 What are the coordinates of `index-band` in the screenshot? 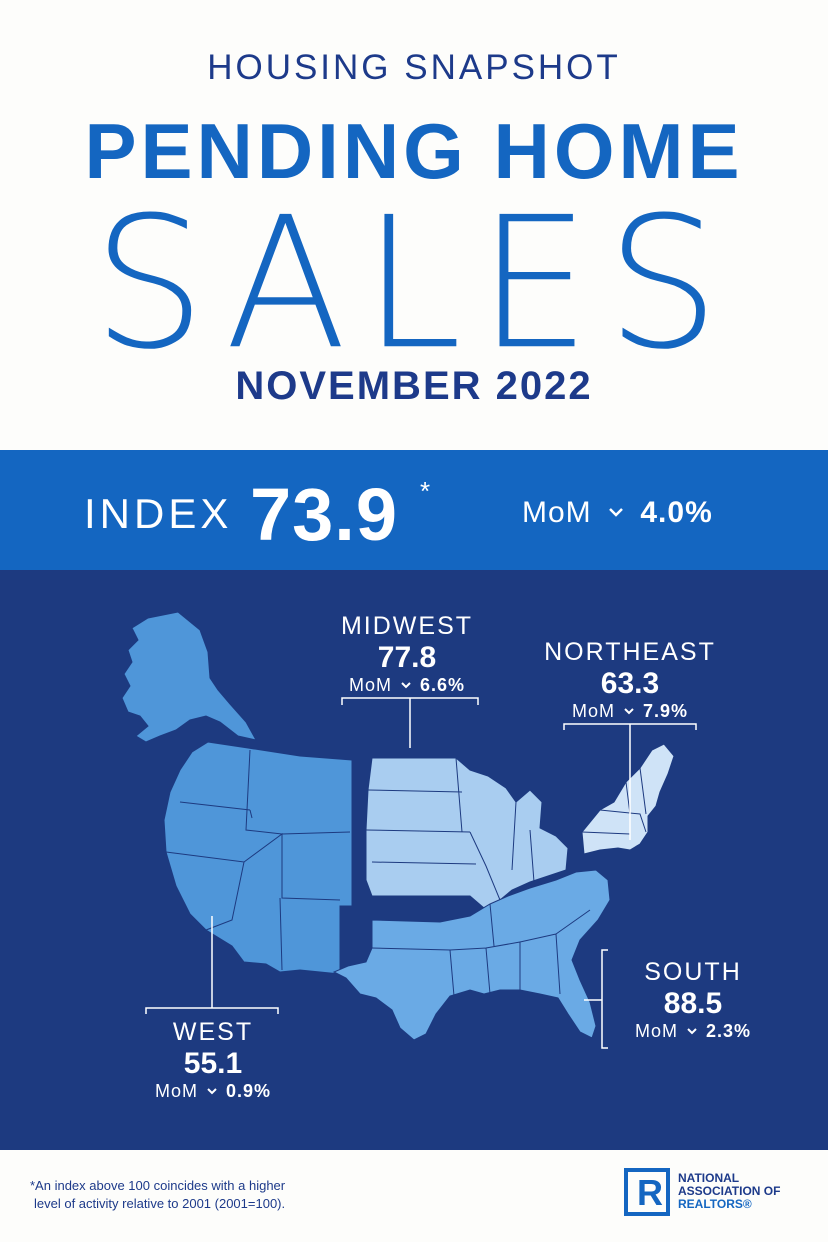 It's located at (414, 510).